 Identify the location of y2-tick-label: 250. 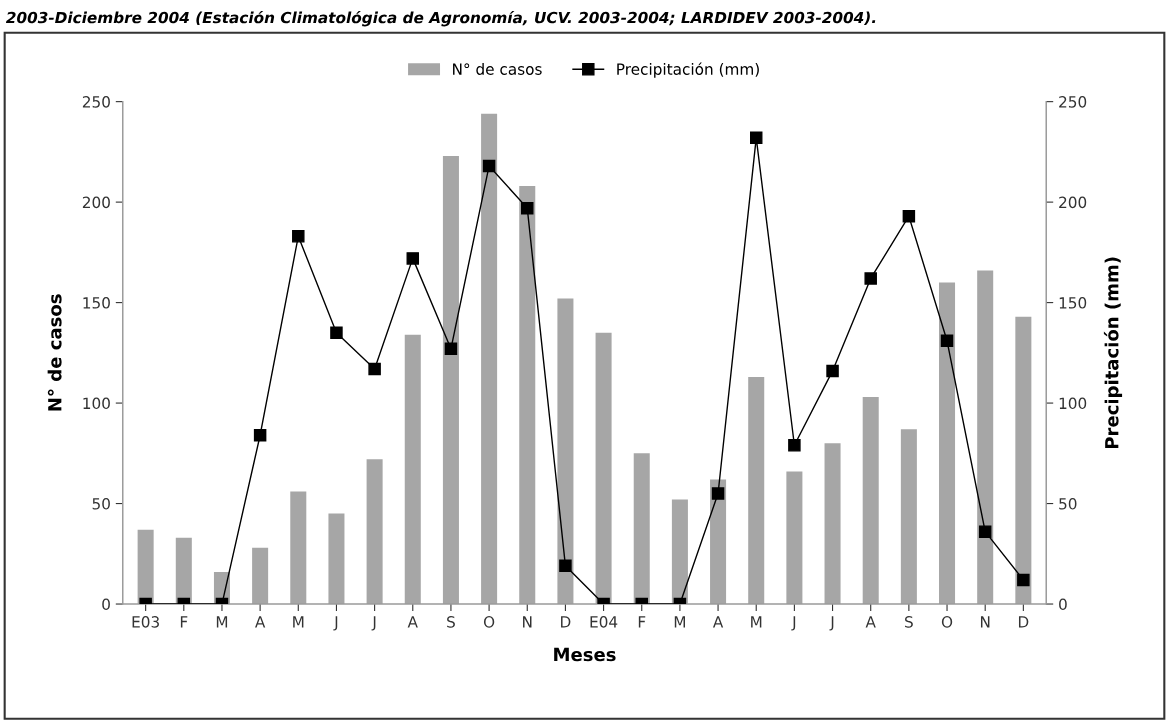
(1073, 102).